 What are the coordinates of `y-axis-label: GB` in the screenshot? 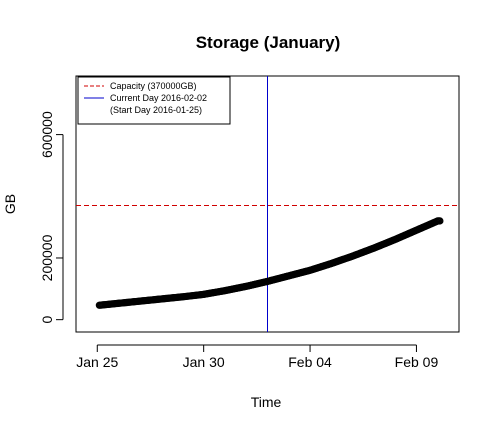 It's located at (10, 204).